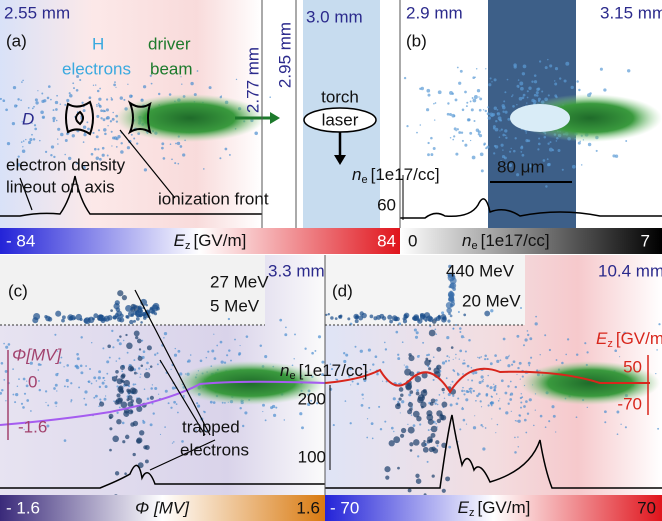  I want to click on annotation: driver, so click(169, 43).